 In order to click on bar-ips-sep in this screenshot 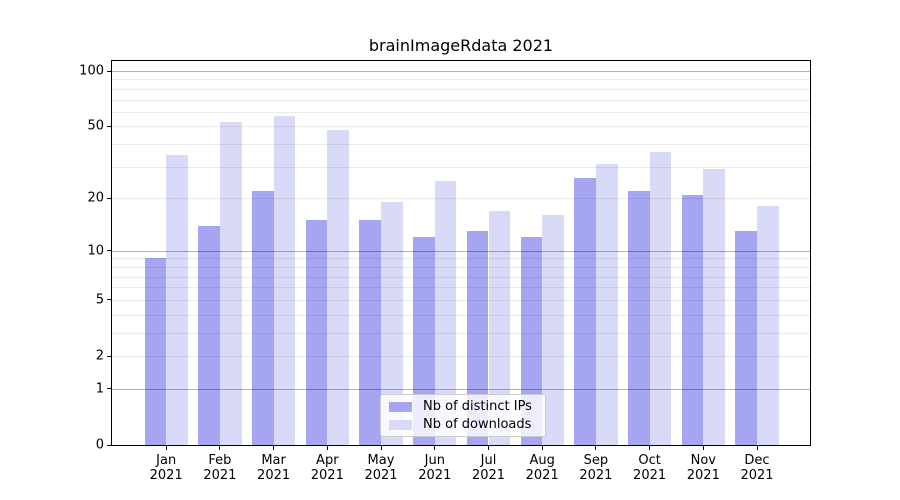, I will do `click(585, 311)`.